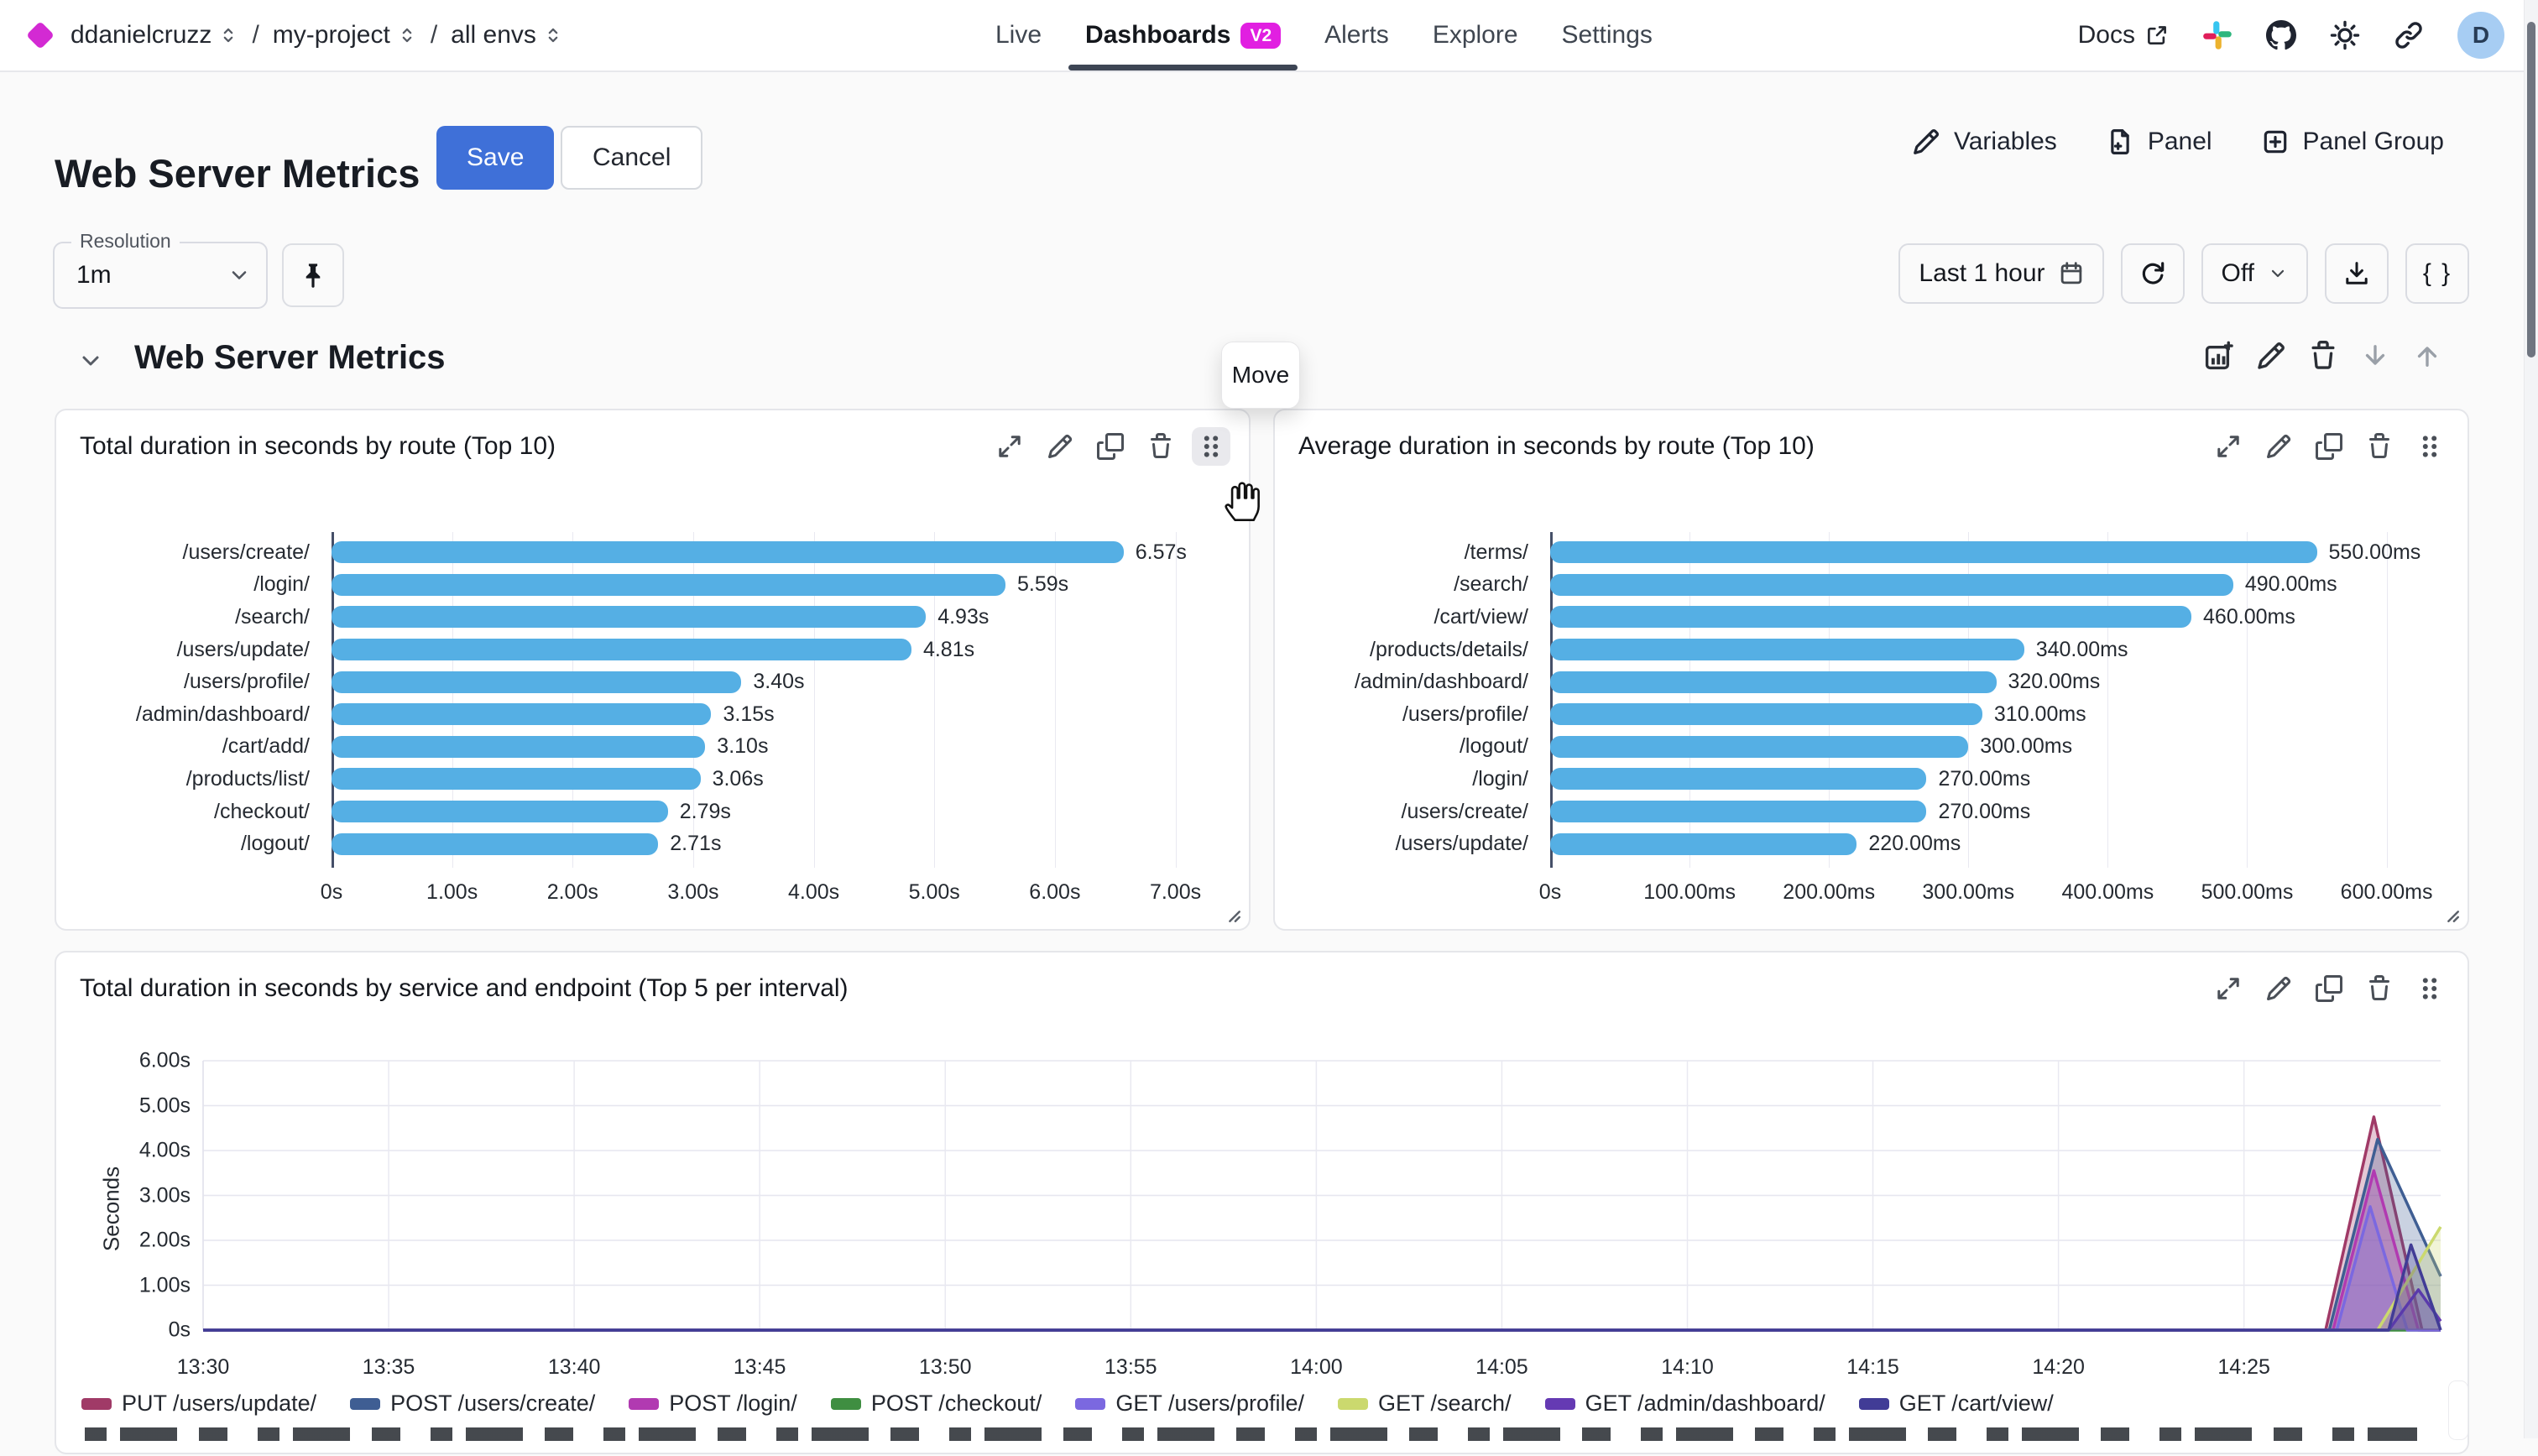 This screenshot has width=2538, height=1456. I want to click on refresh-button, so click(2152, 273).